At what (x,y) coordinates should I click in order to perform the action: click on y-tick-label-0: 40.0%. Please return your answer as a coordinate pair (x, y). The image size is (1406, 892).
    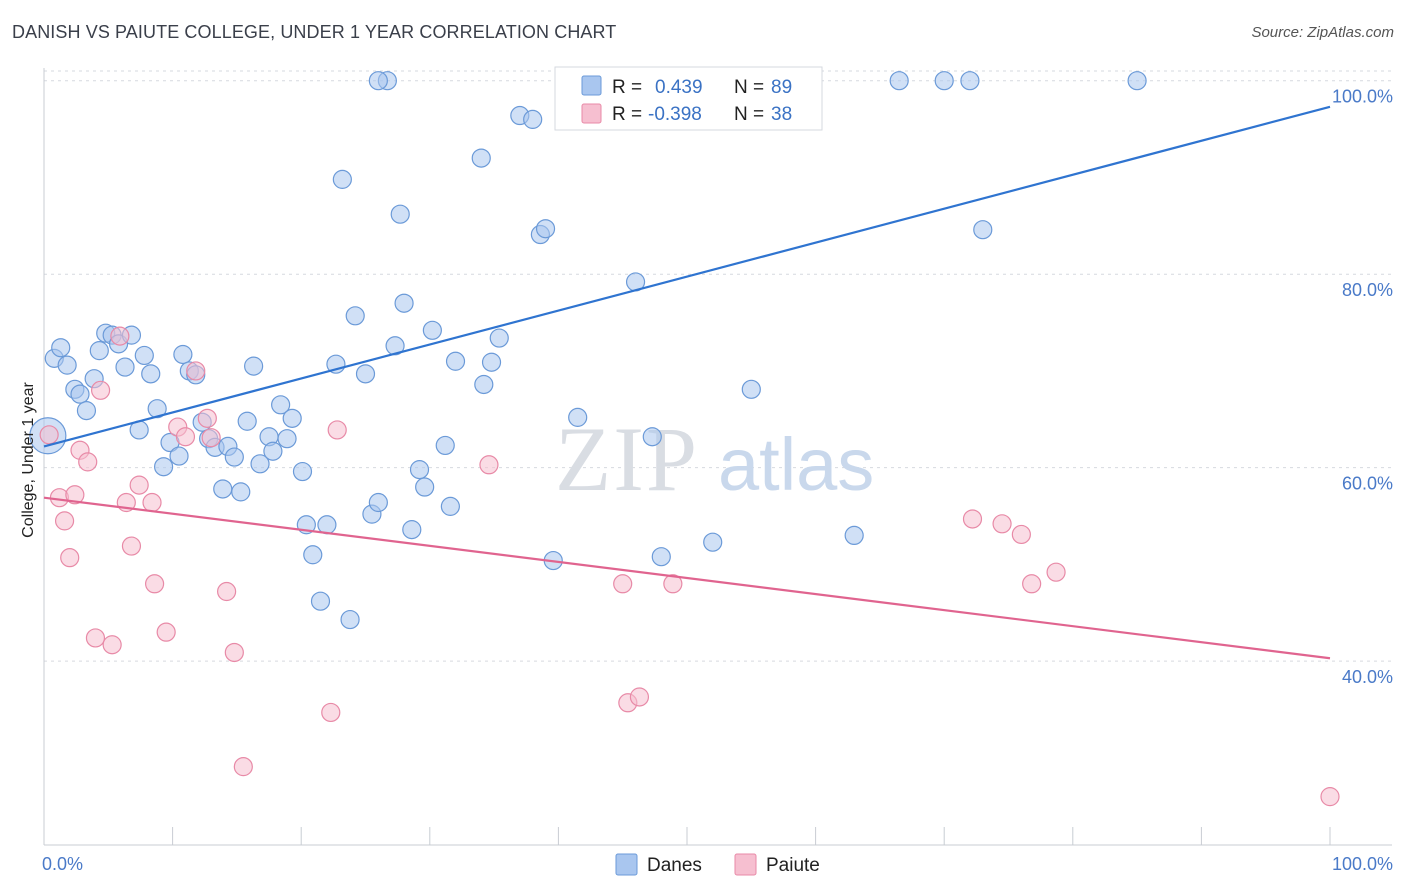
    Looking at the image, I should click on (1367, 677).